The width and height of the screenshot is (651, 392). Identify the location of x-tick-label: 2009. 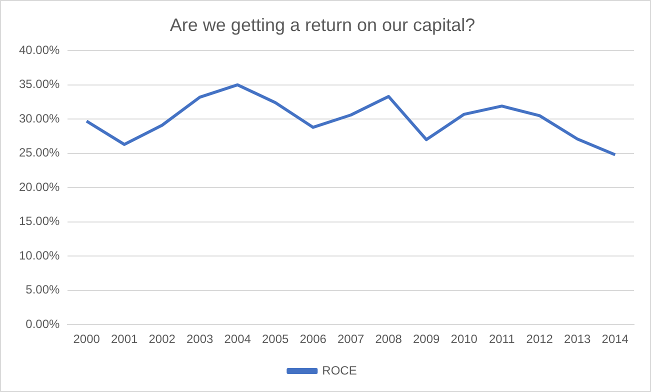
(426, 339).